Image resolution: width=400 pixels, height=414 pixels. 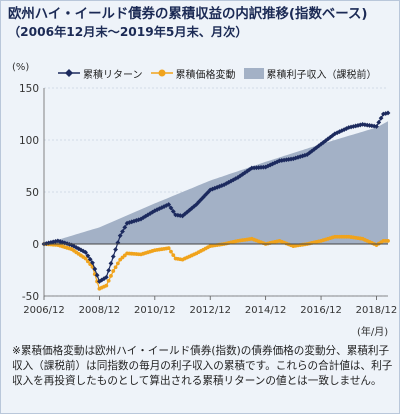 I want to click on legend-price-swatch-icon, so click(x=161, y=73).